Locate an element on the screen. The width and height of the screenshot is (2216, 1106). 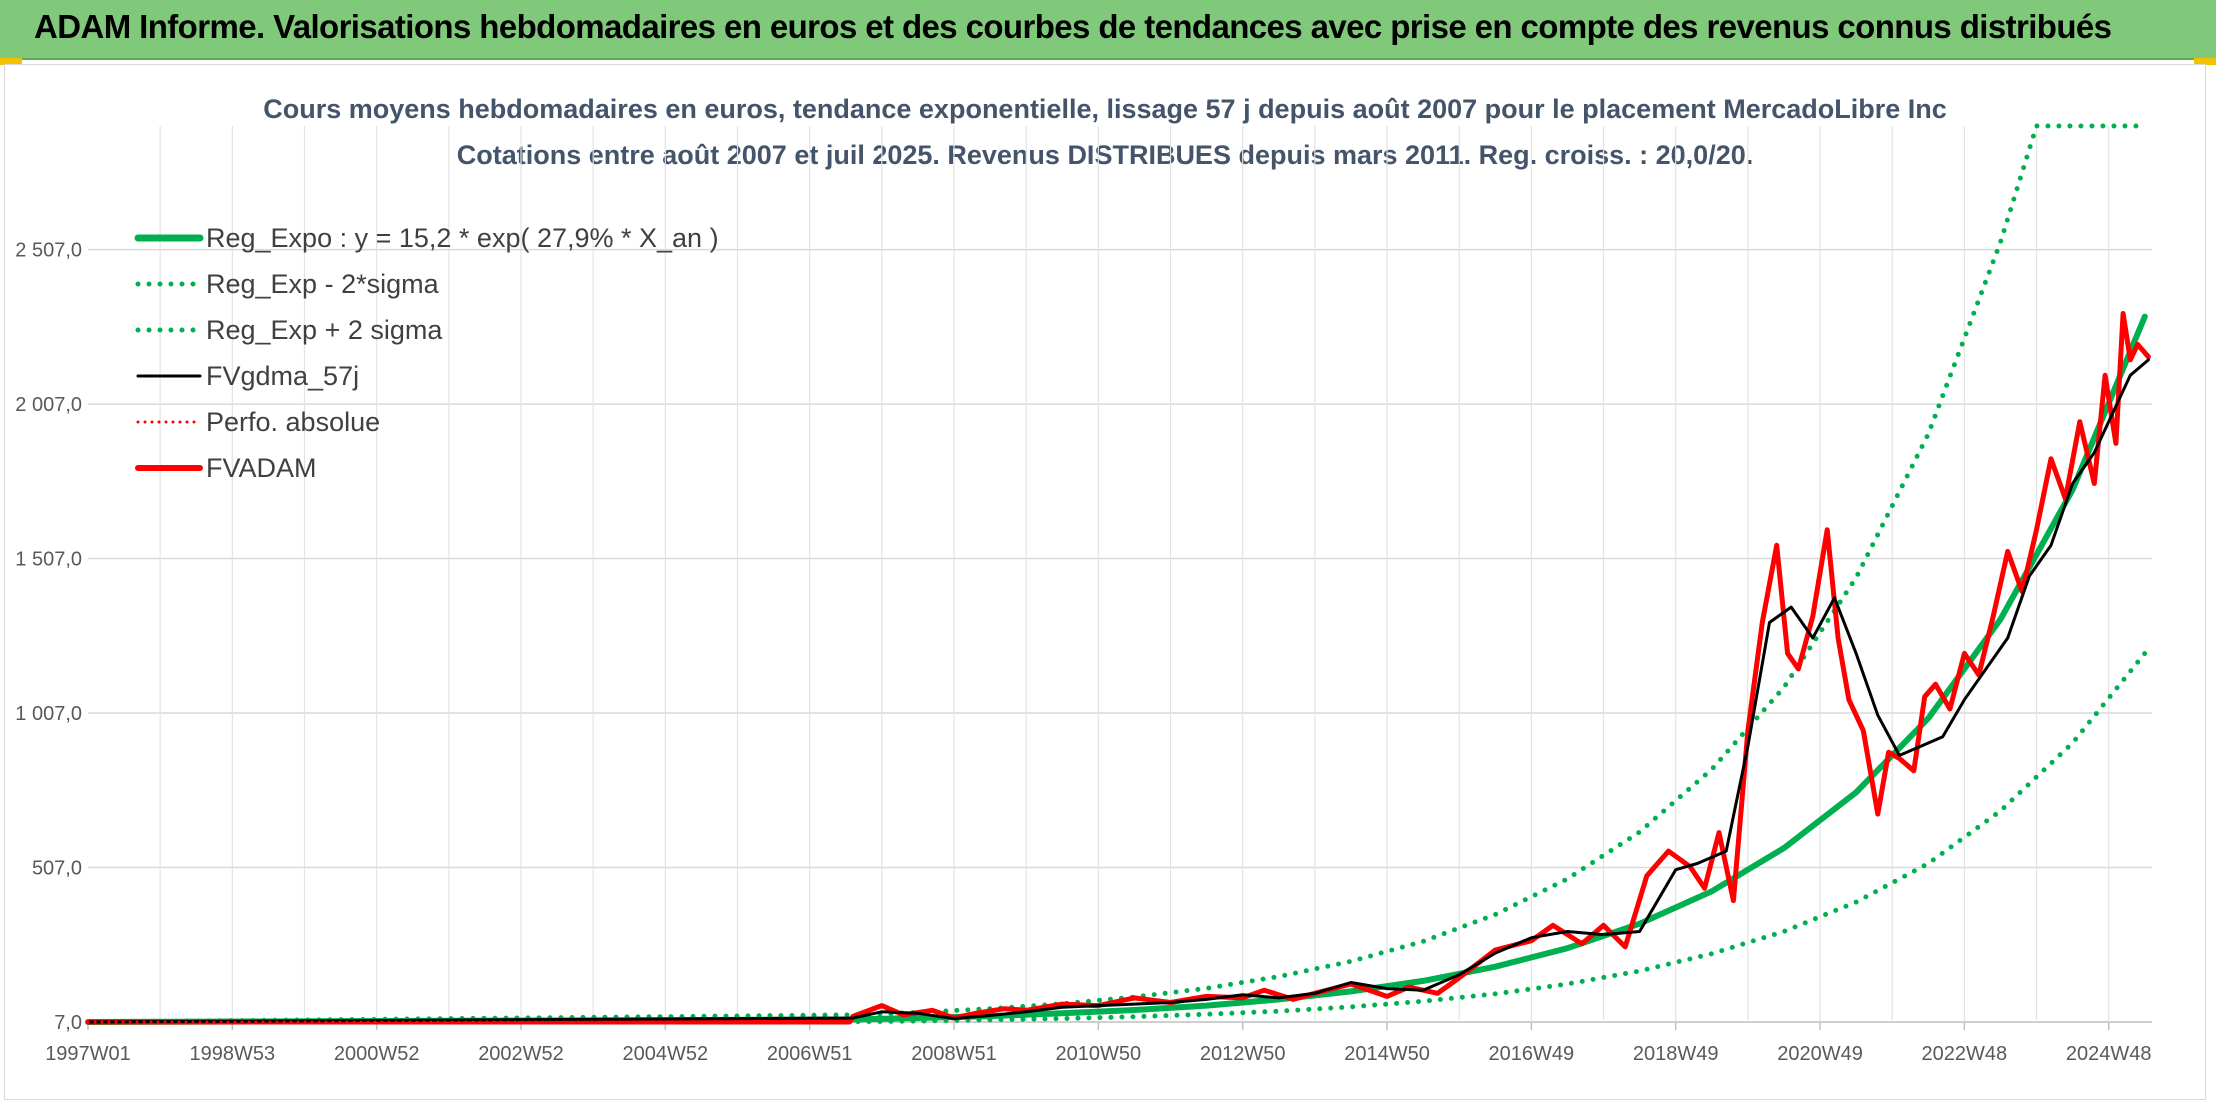
corner-marker-top-left is located at coordinates (11, 61).